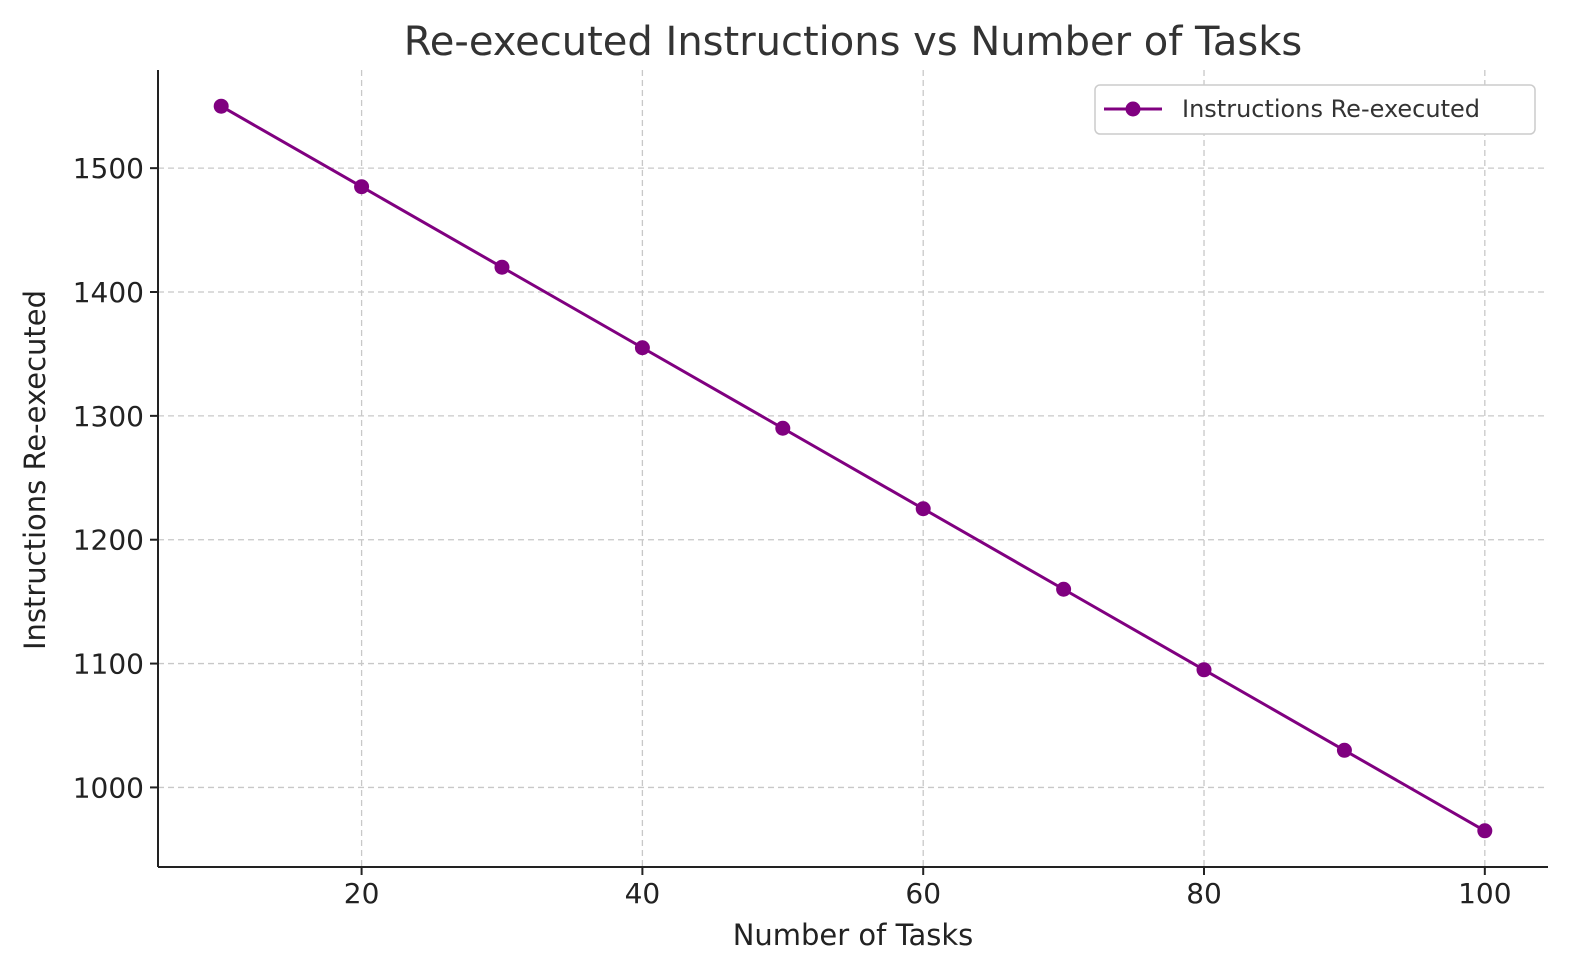  Describe the element at coordinates (108, 292) in the screenshot. I see `y-tick-label: 1400` at that location.